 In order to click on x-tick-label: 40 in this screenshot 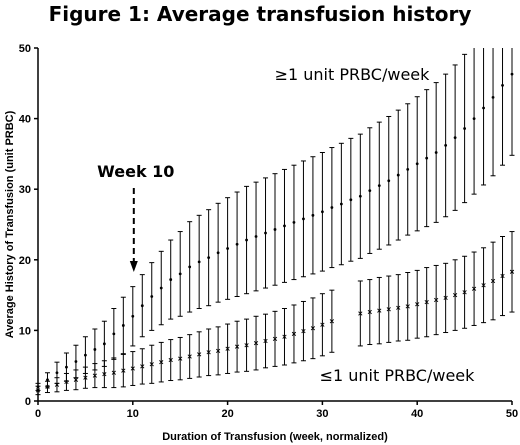, I will do `click(417, 414)`.